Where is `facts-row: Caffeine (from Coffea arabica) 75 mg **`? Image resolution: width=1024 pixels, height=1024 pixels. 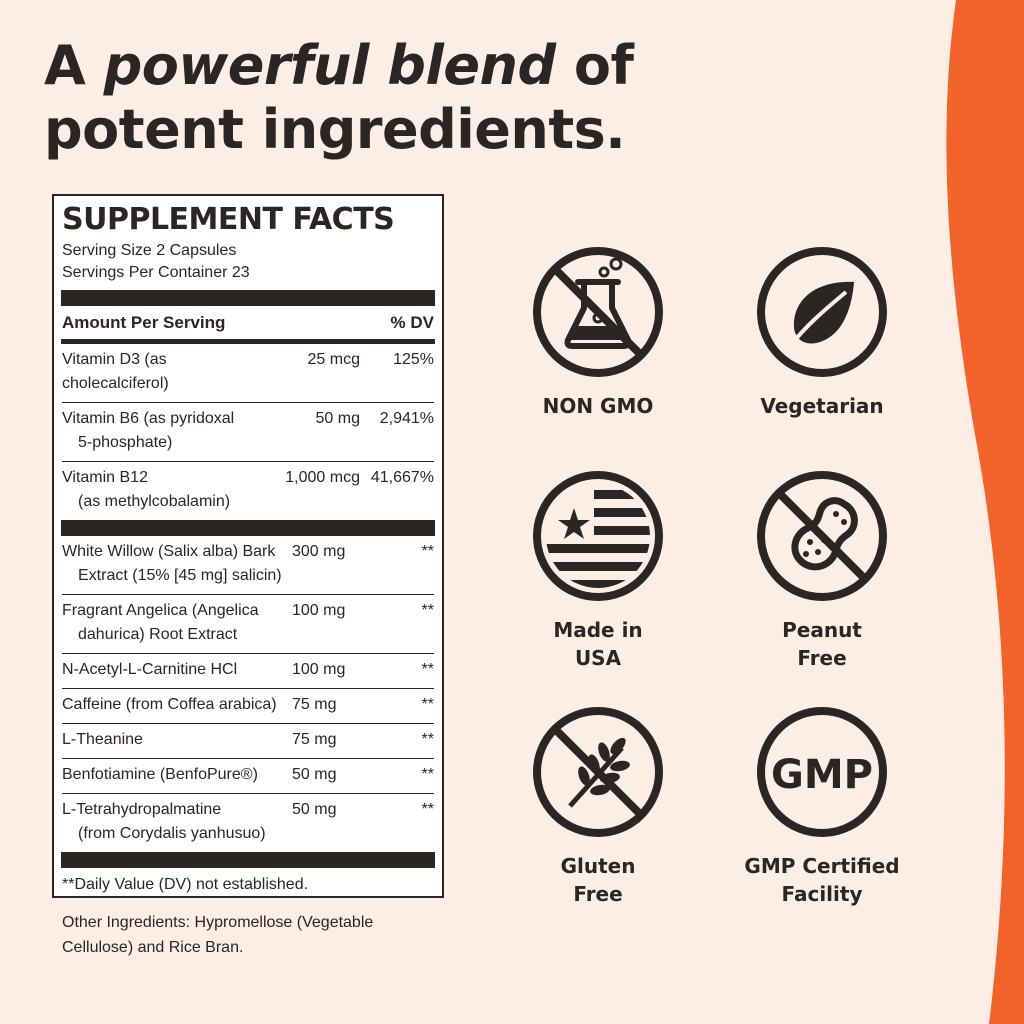 facts-row: Caffeine (from Coffea arabica) 75 mg ** is located at coordinates (248, 706).